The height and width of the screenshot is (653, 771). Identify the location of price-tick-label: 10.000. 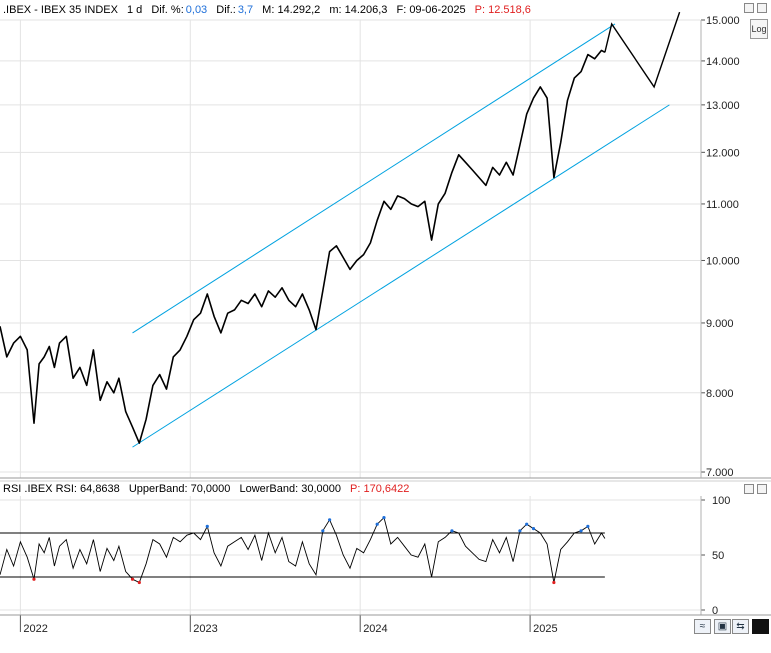
(723, 261).